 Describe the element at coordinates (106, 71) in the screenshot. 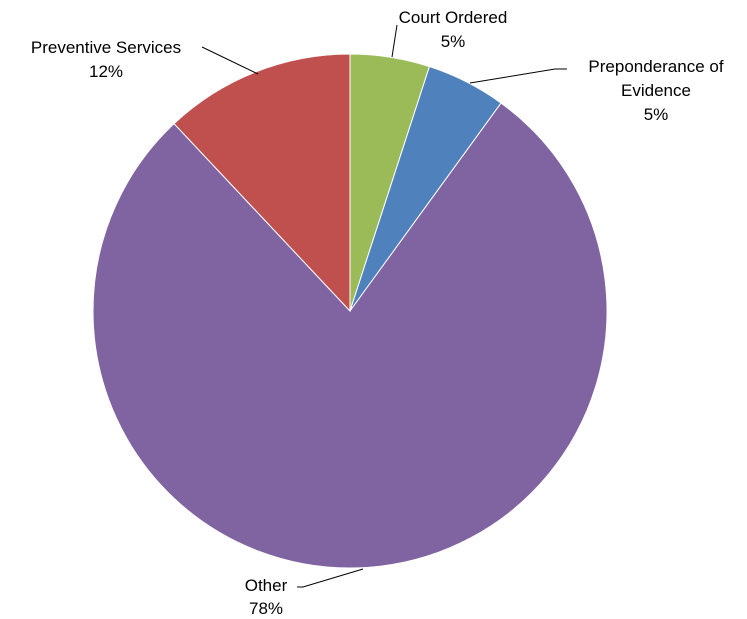

I see `label-preventive-services-percent: 12%` at that location.